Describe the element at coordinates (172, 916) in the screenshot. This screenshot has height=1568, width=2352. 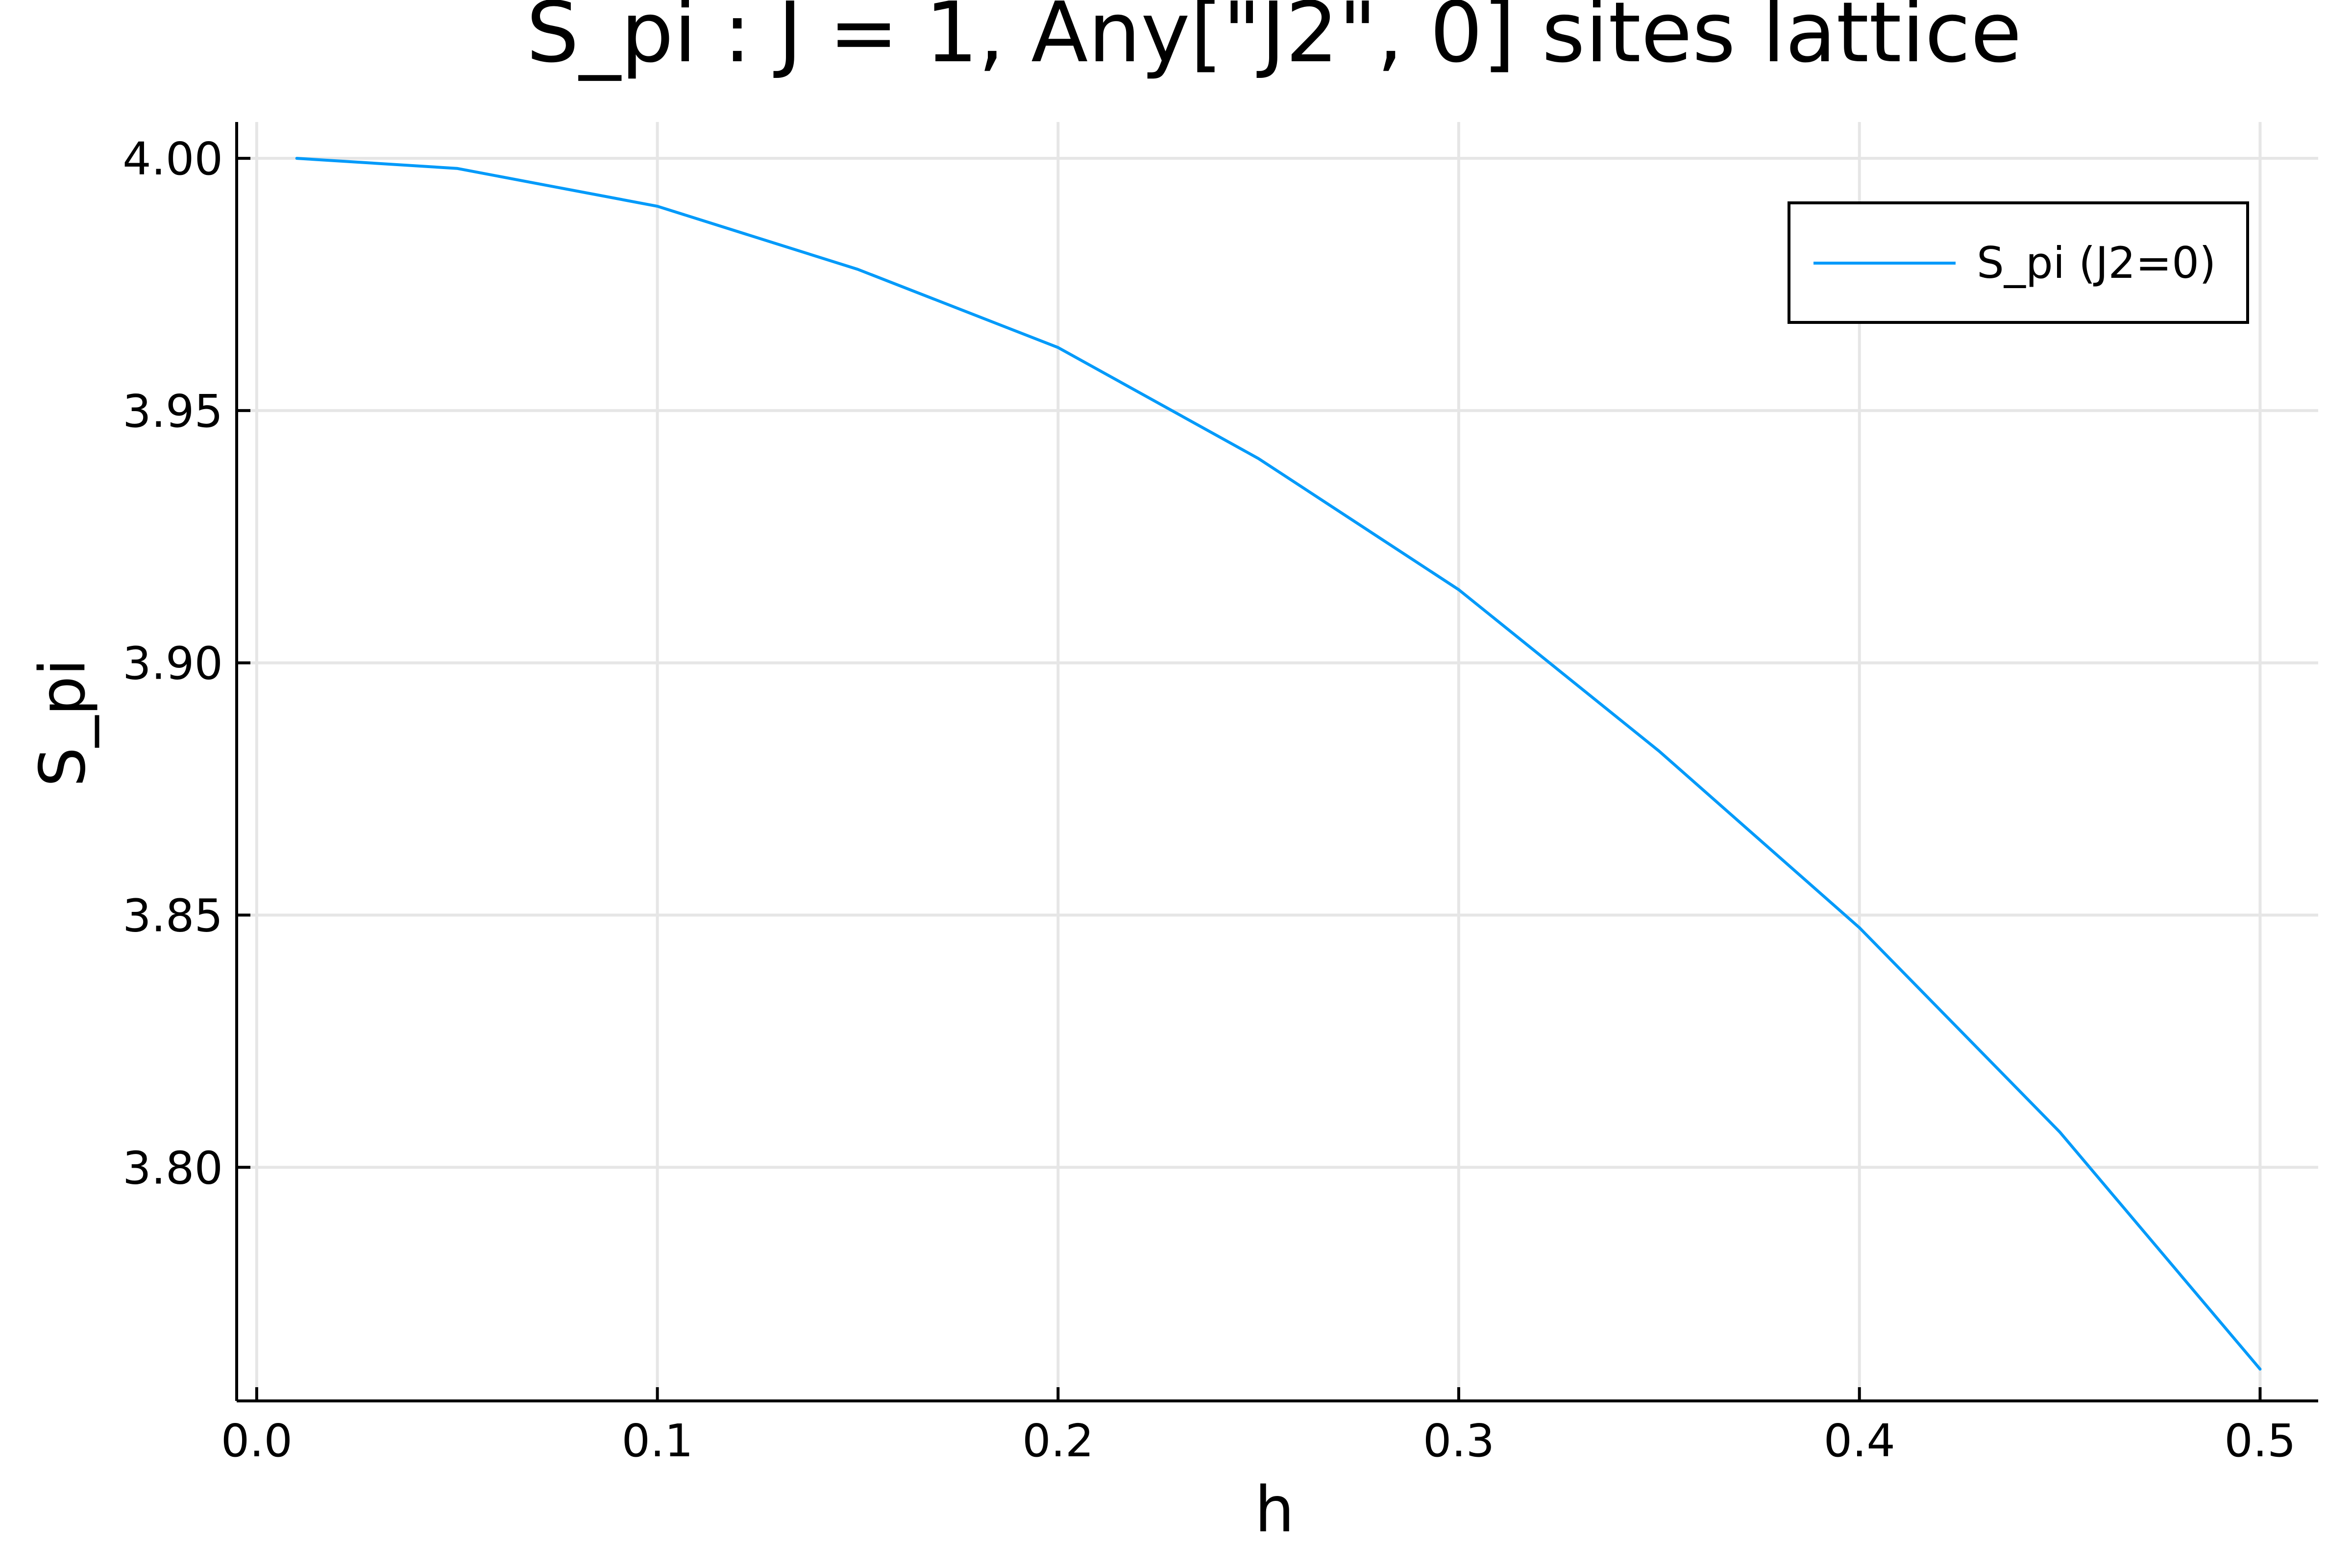
I see `y-tick-label: 3.85` at that location.